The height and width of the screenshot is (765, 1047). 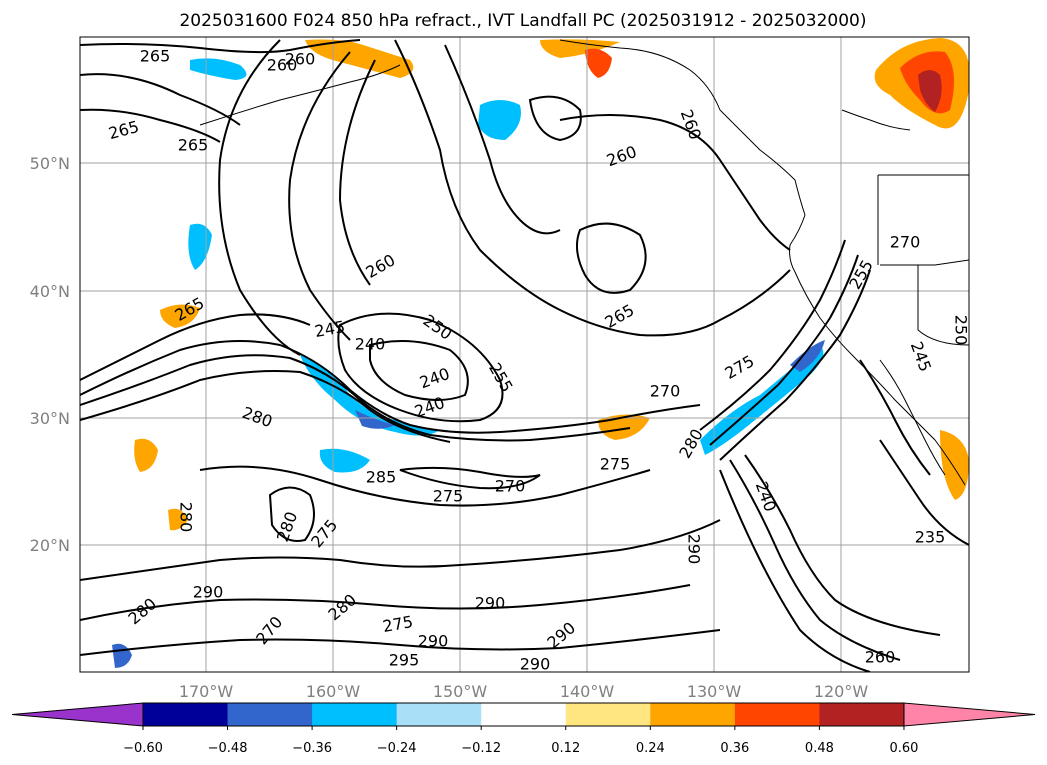 I want to click on contour-label: 250, so click(x=961, y=330).